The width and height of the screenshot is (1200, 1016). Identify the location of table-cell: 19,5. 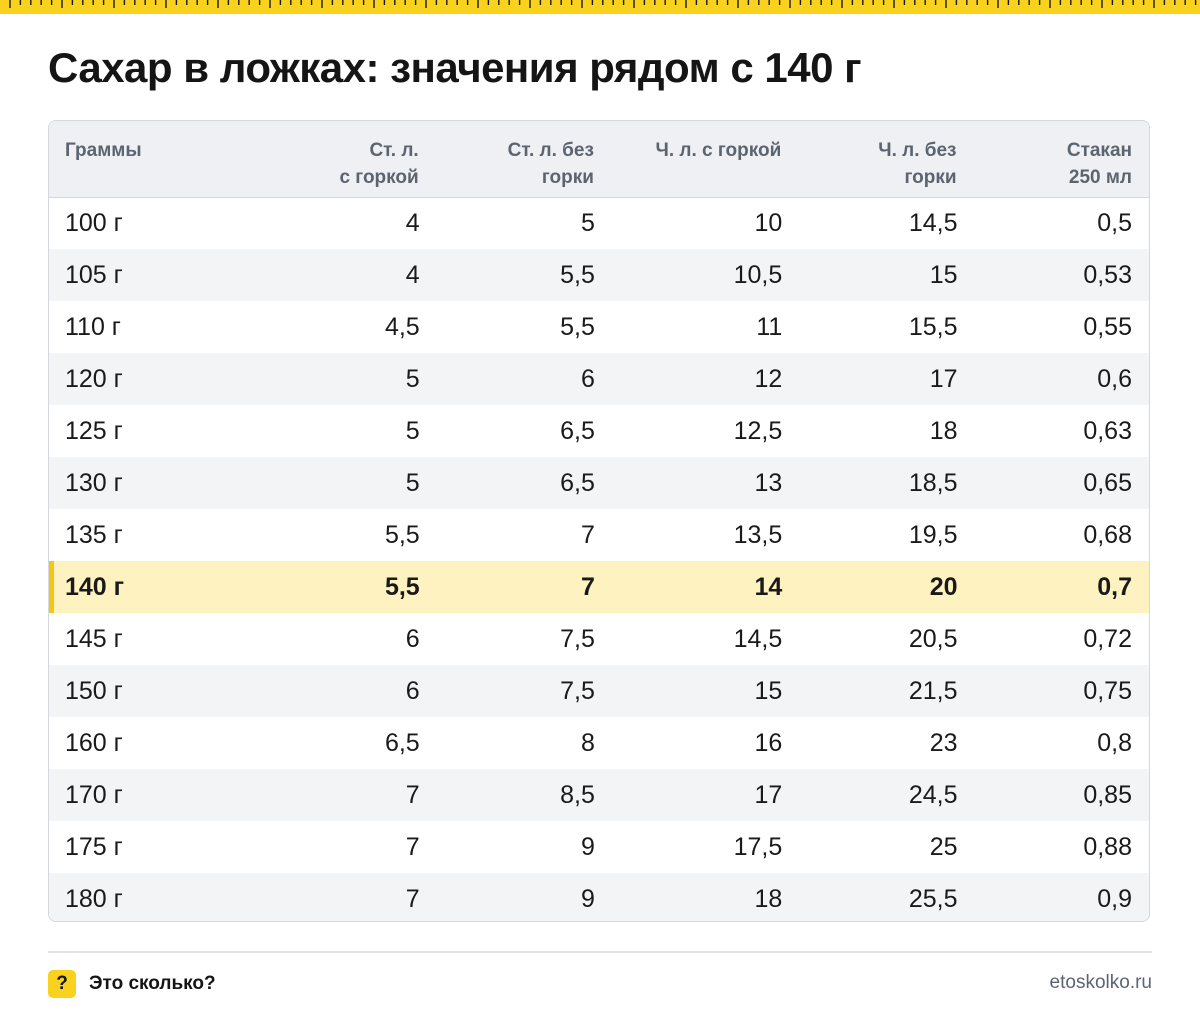
(933, 534).